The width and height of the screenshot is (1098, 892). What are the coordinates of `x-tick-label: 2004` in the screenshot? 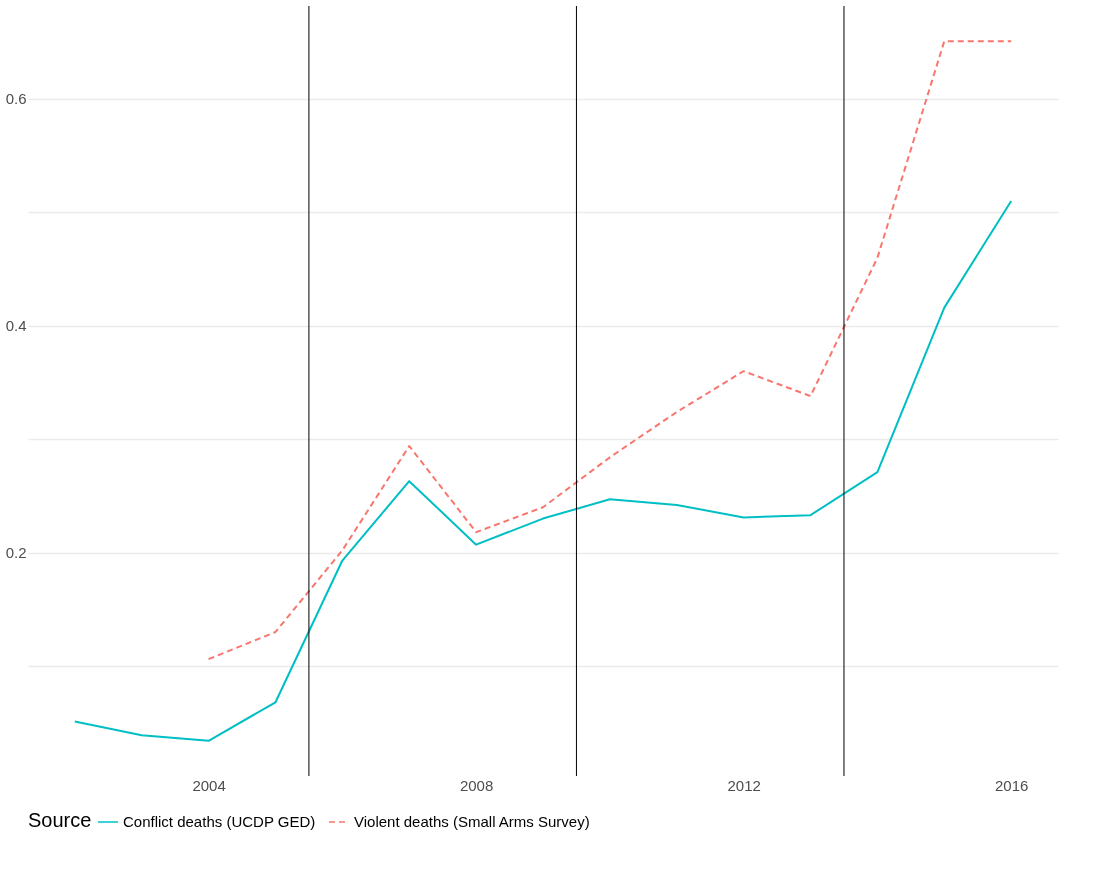 It's located at (209, 785).